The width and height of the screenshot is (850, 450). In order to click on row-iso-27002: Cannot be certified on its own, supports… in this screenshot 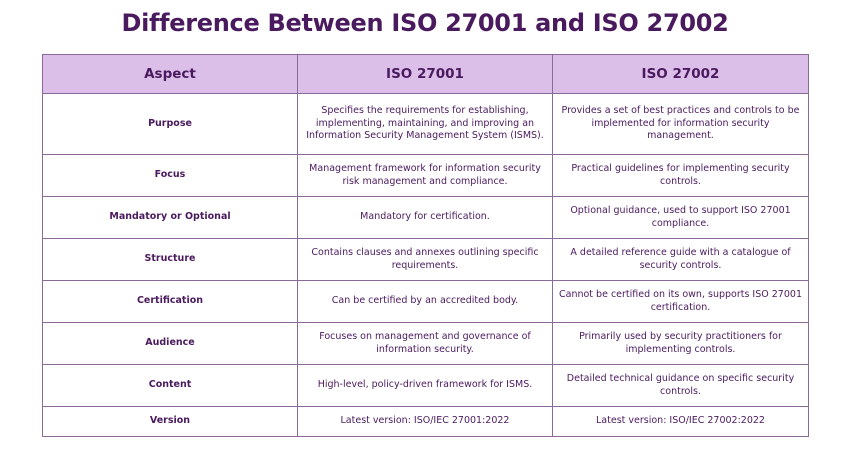, I will do `click(680, 301)`.